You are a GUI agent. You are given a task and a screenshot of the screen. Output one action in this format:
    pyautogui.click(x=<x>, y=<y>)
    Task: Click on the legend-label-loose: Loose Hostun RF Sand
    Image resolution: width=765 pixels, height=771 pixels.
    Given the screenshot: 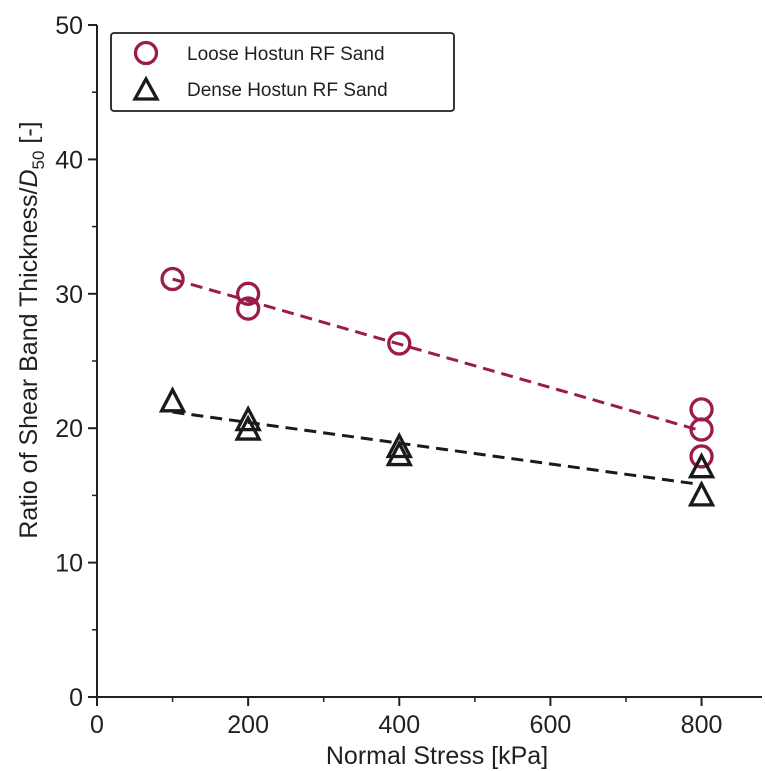 What is the action you would take?
    pyautogui.click(x=286, y=54)
    